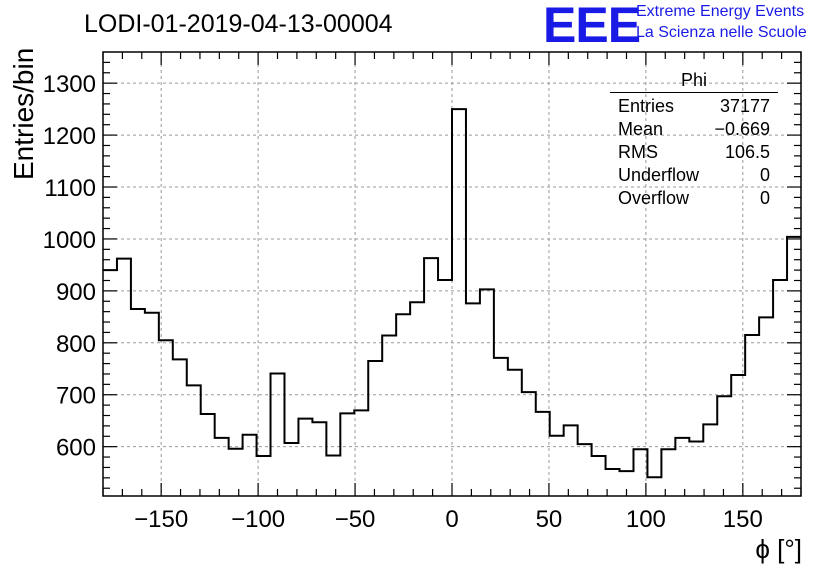 The width and height of the screenshot is (836, 572). What do you see at coordinates (694, 81) in the screenshot?
I see `stats-title: Phi` at bounding box center [694, 81].